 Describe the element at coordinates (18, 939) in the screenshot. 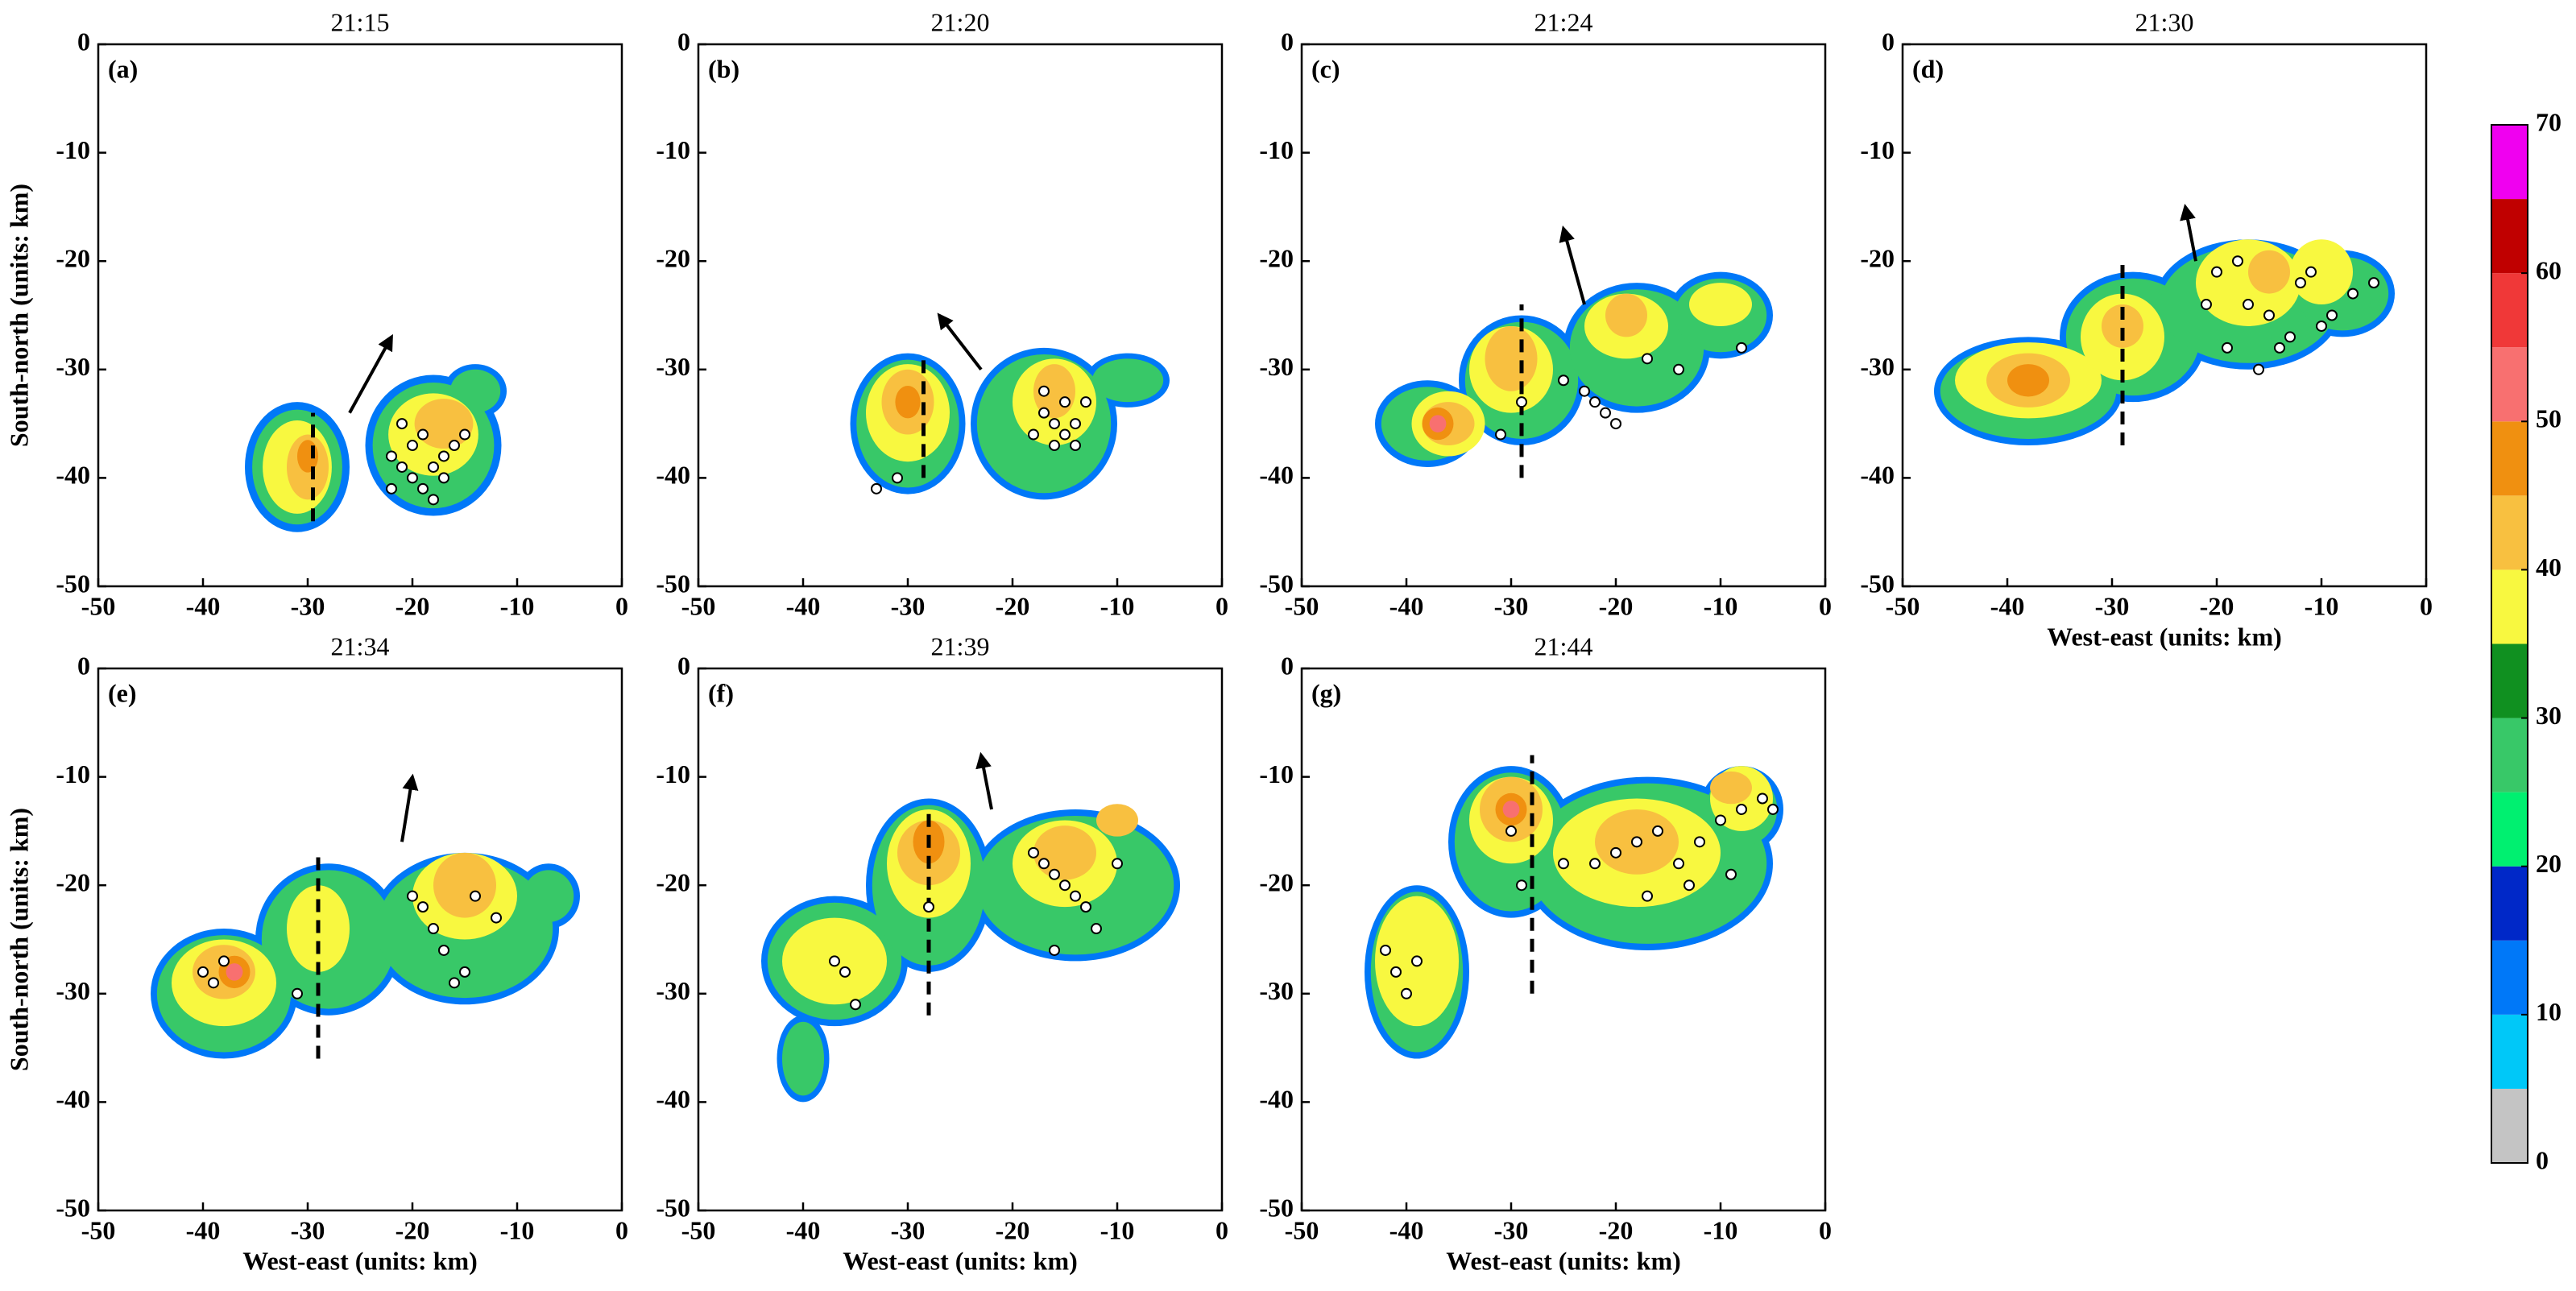

I see `y-axis-label: South-north (units: km)` at that location.